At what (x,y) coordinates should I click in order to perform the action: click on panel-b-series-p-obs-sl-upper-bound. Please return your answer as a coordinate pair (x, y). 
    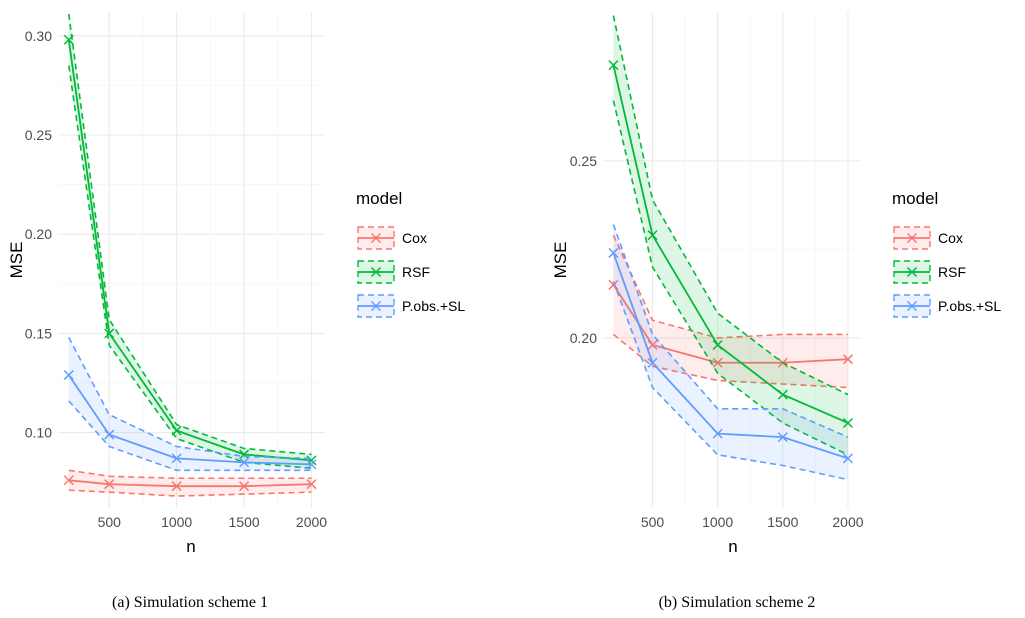
    Looking at the image, I should click on (730, 331).